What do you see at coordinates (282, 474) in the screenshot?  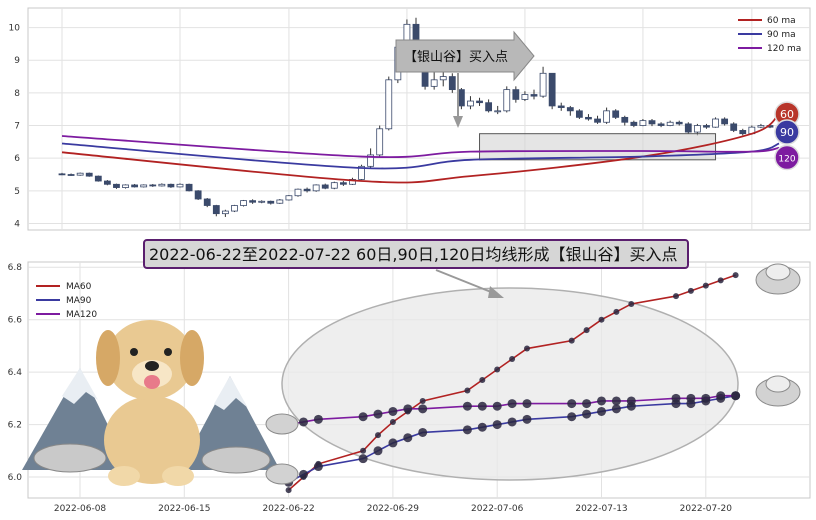 I see `ingot-start-lower` at bounding box center [282, 474].